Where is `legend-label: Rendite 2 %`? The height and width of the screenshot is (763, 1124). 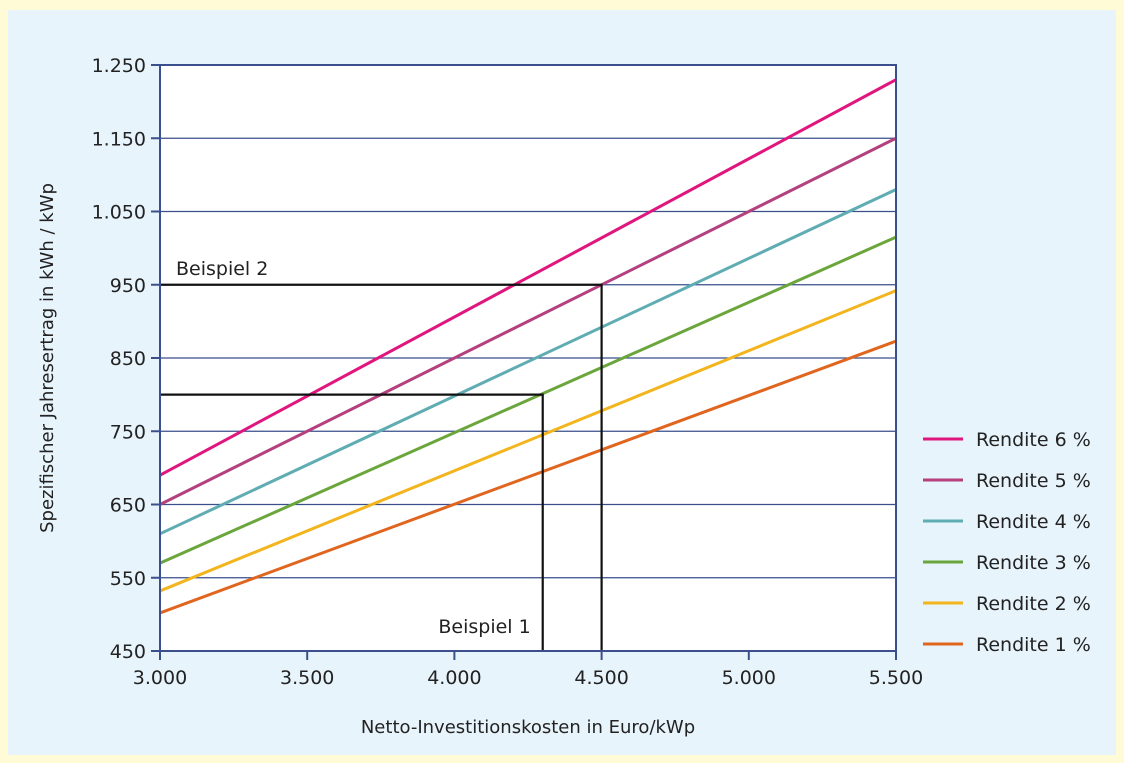 legend-label: Rendite 2 % is located at coordinates (1033, 604).